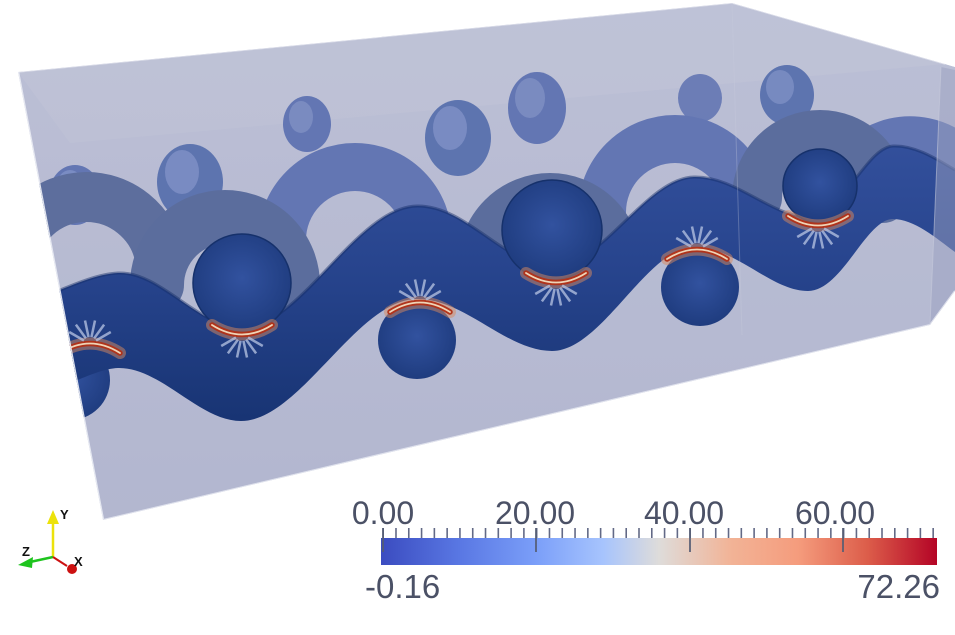 This screenshot has width=955, height=635. Describe the element at coordinates (53, 517) in the screenshot. I see `y-axis-arrow-icon` at that location.